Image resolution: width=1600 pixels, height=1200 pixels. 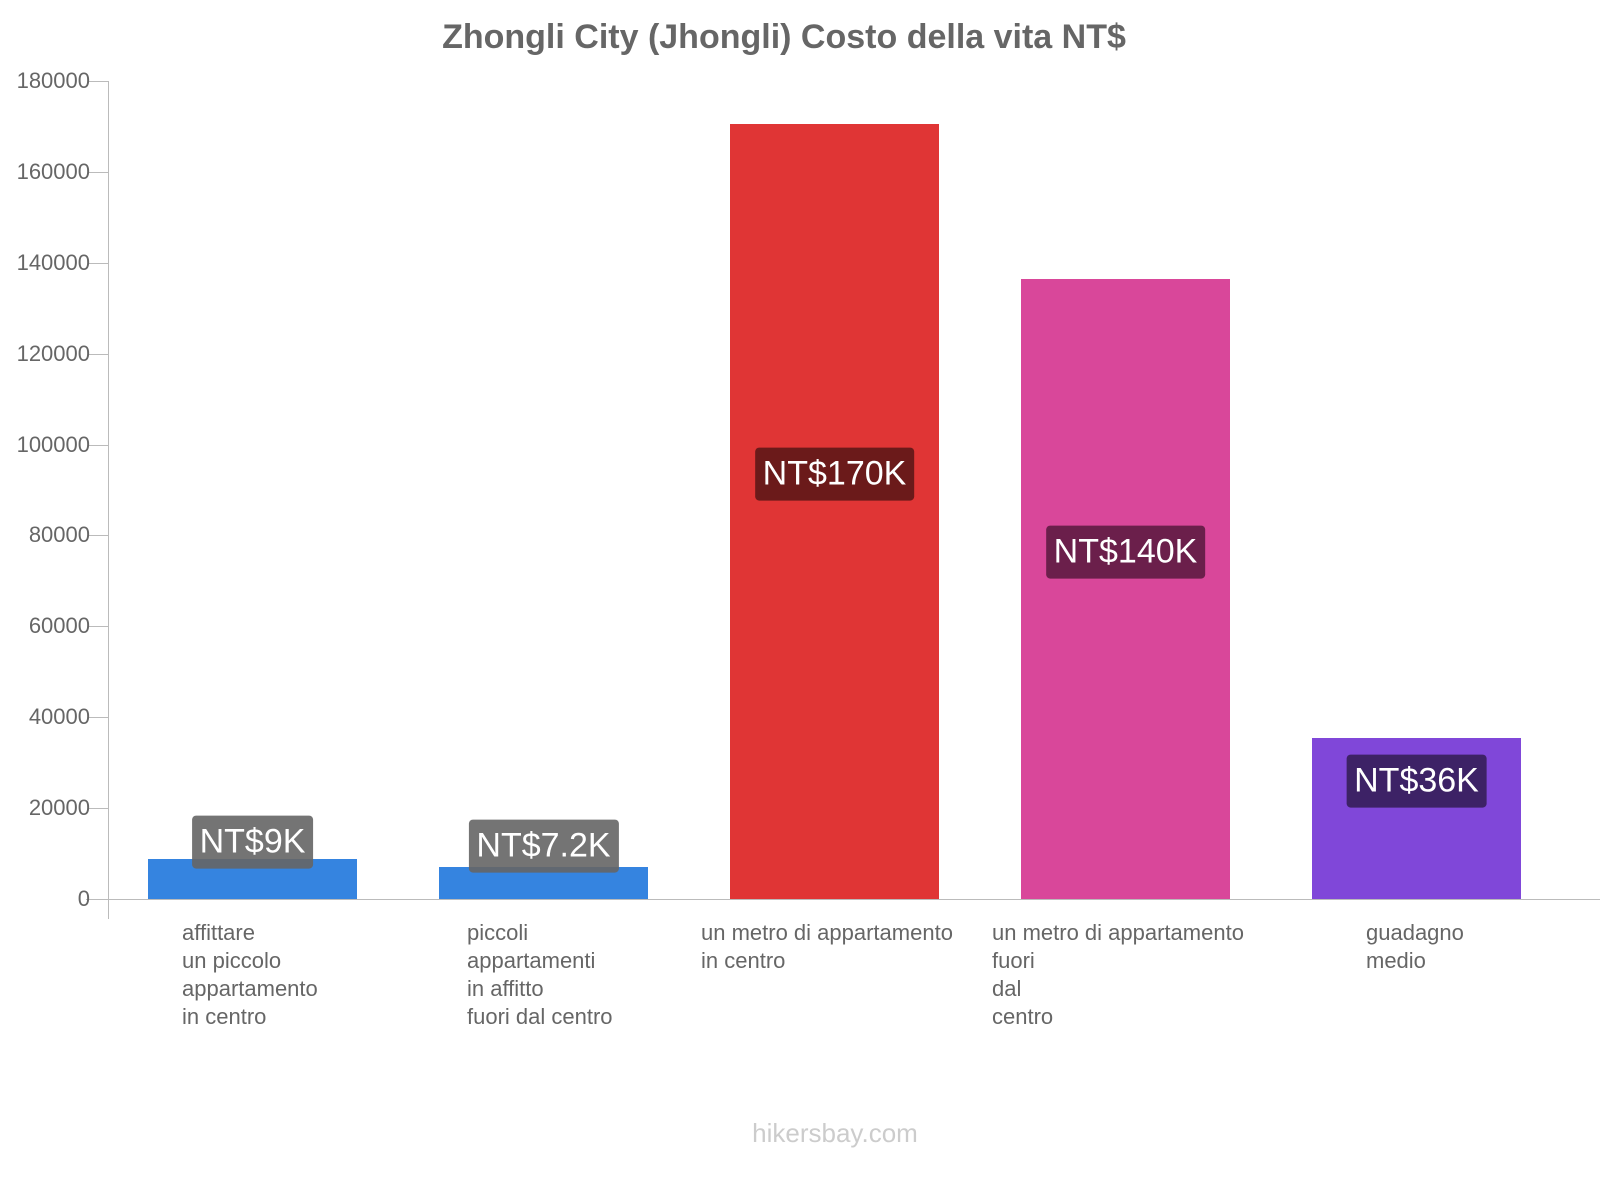 I want to click on y-tick-label: 60000, so click(x=59, y=626).